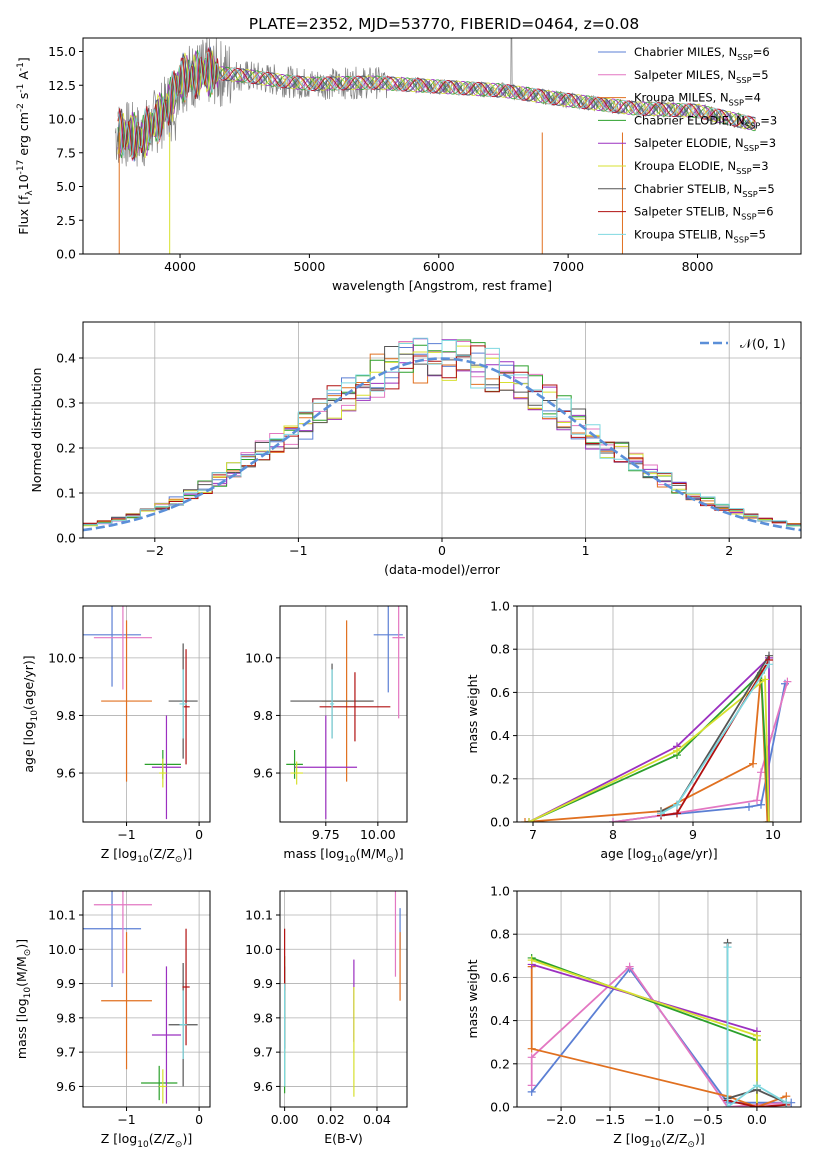 The height and width of the screenshot is (1170, 819). I want to click on x-tick-label: 5000, so click(309, 266).